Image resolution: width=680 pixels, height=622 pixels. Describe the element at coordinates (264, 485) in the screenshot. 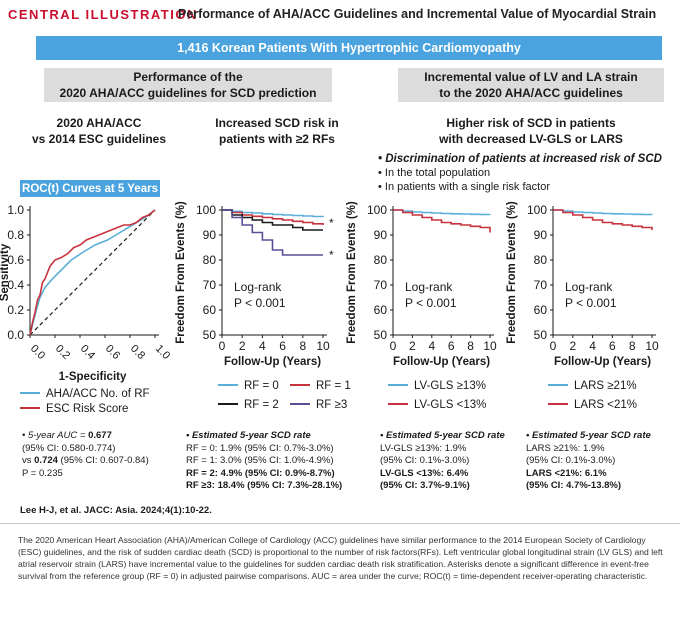

I see `stats-line: RF ≥3: 18.4% (95% CI: 7.3%-28.1%)` at that location.